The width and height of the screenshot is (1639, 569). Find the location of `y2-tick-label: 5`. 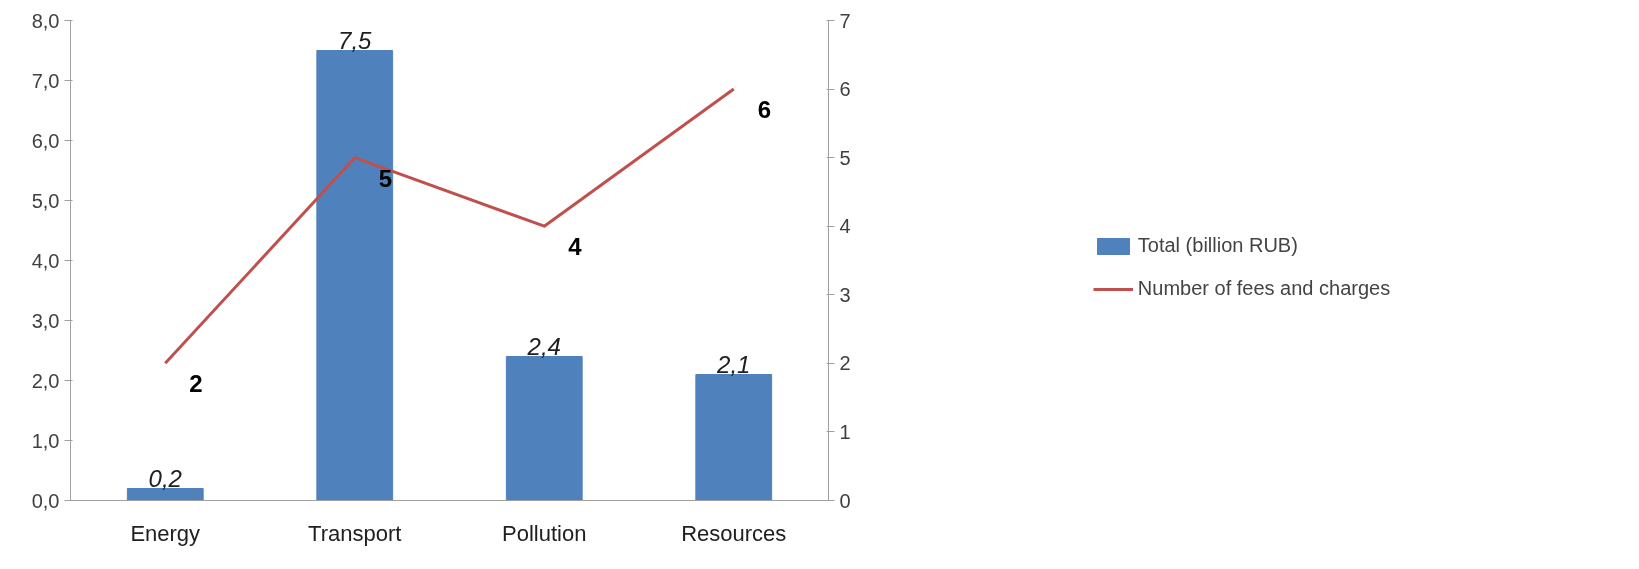

y2-tick-label: 5 is located at coordinates (845, 157).